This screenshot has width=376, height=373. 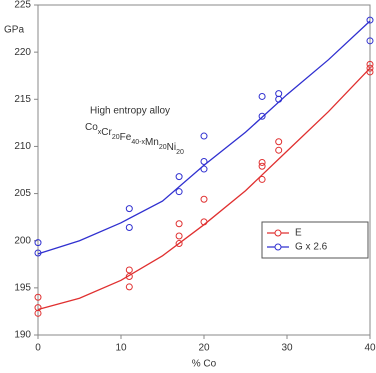 What do you see at coordinates (298, 233) in the screenshot?
I see `legend-label: E` at bounding box center [298, 233].